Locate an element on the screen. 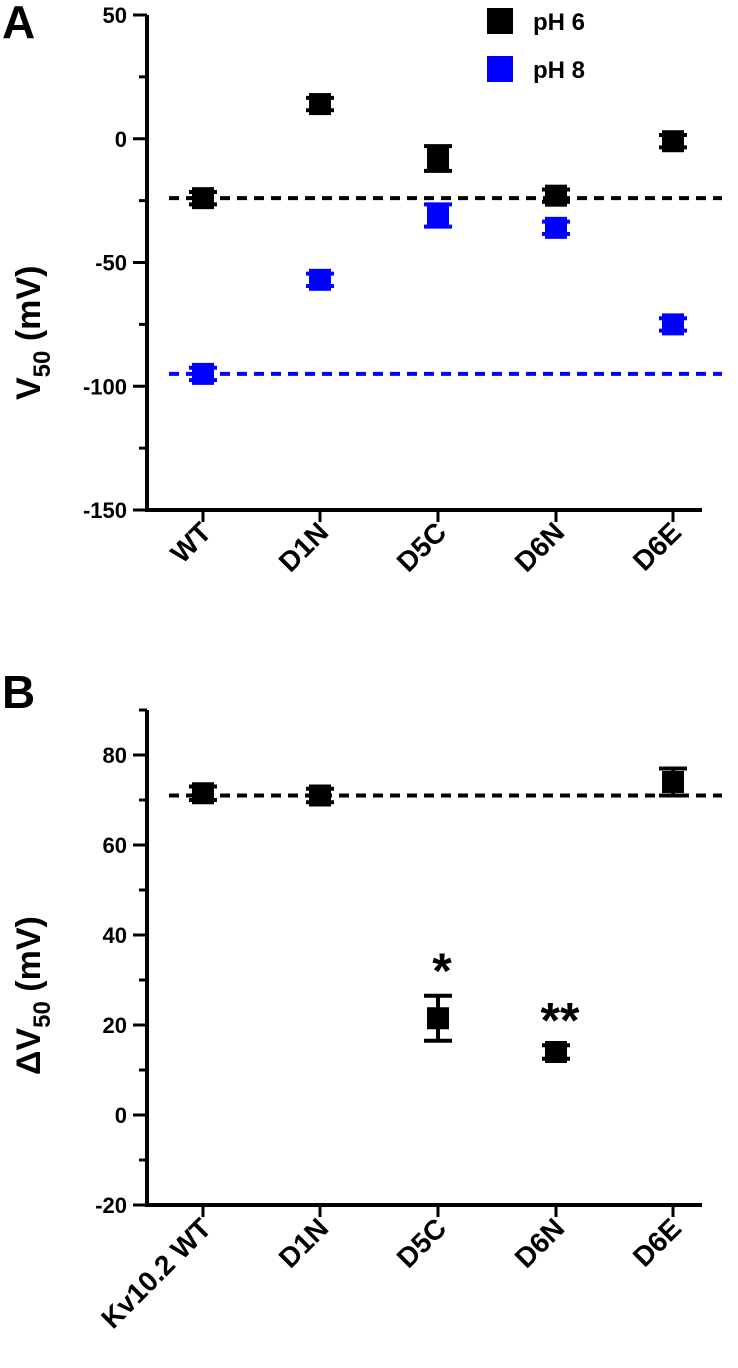 The image size is (738, 1368). panel-b-y-tick-label: 80 is located at coordinates (115, 755).